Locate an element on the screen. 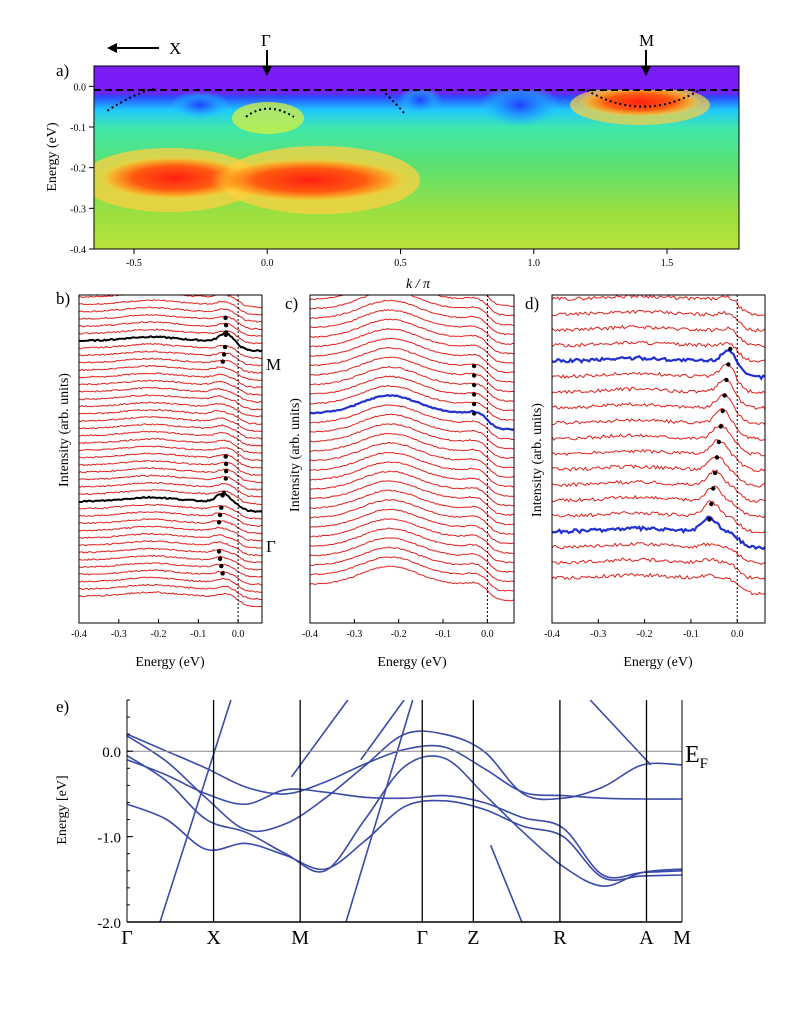 The height and width of the screenshot is (1012, 800). k-point-label: Z is located at coordinates (473, 938).